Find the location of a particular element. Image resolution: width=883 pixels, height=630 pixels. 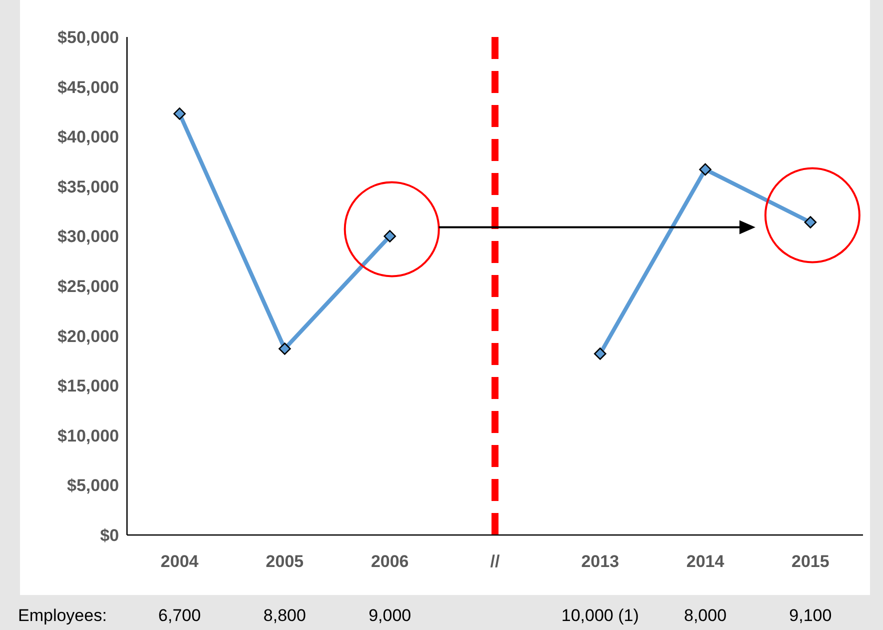

text: 9,100 is located at coordinates (810, 616).